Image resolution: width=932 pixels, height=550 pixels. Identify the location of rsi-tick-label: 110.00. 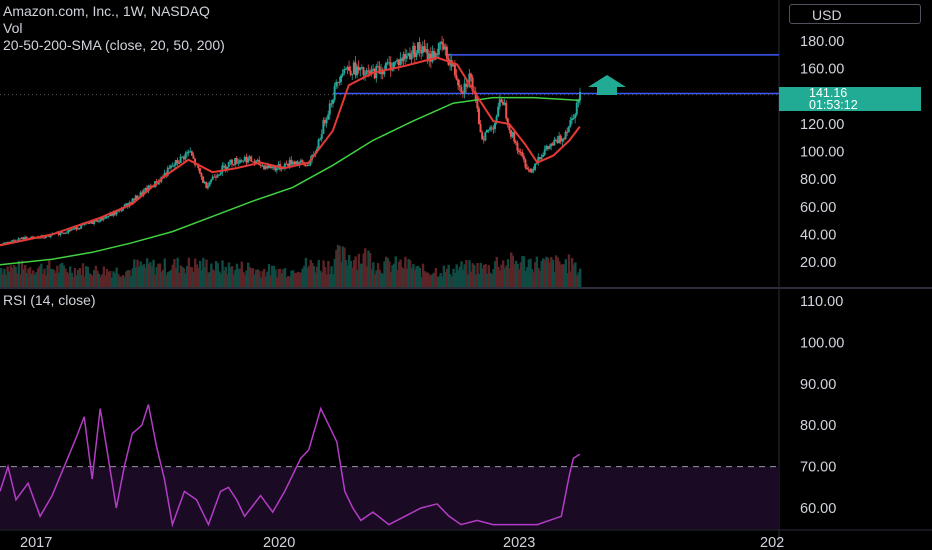
(821, 302).